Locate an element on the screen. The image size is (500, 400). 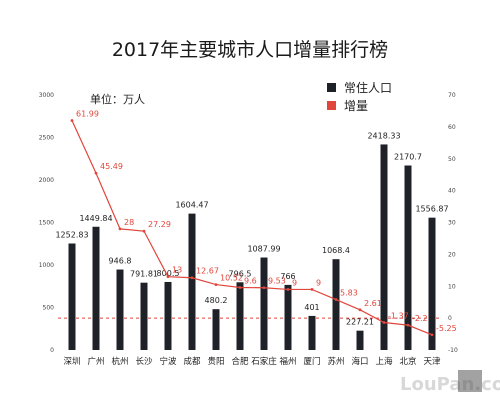
category-label: 深圳 is located at coordinates (71, 361).